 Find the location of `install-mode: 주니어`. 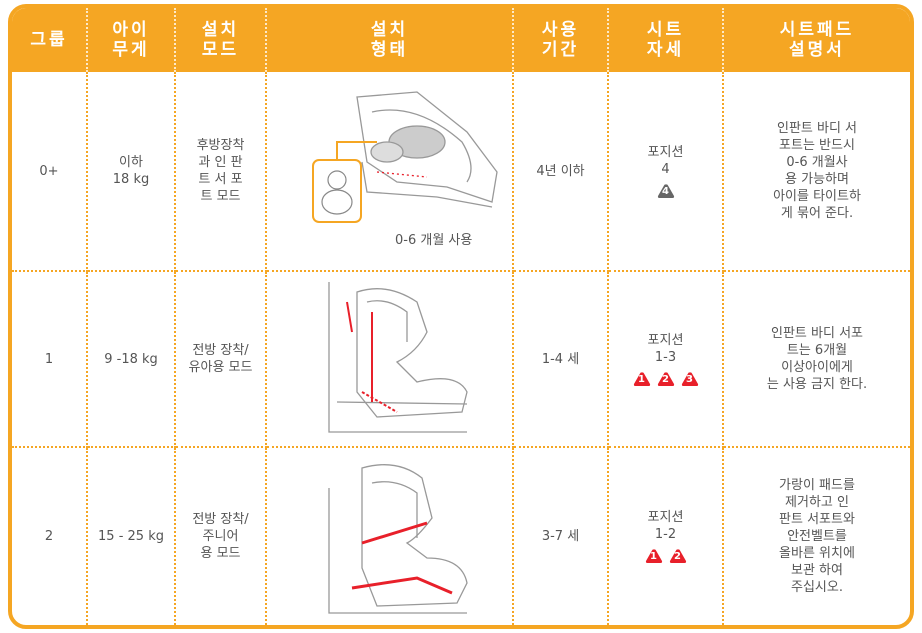

install-mode: 주니어 is located at coordinates (220, 536).